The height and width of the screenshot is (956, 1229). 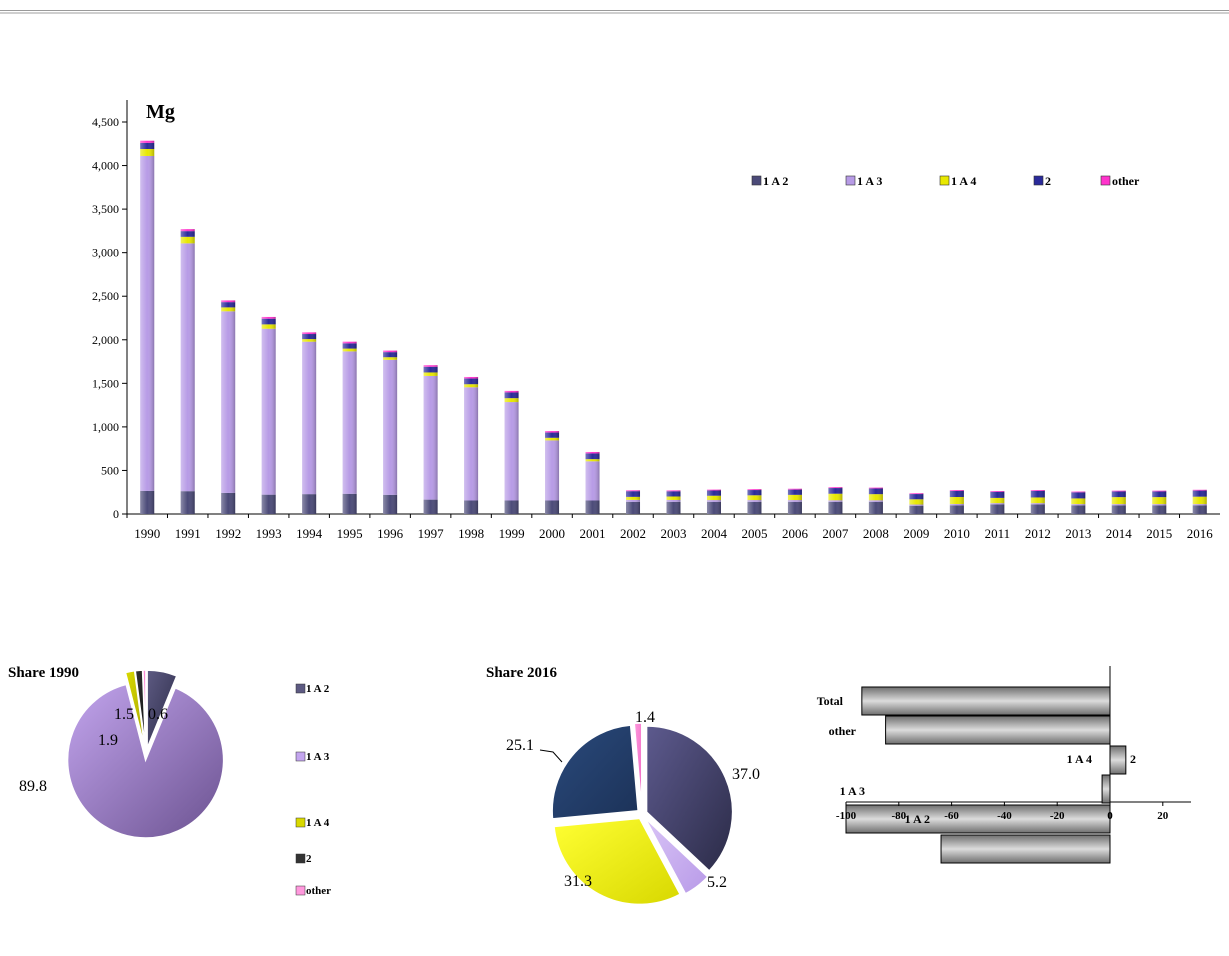 I want to click on y-tick-label: 1,500, so click(x=105, y=383).